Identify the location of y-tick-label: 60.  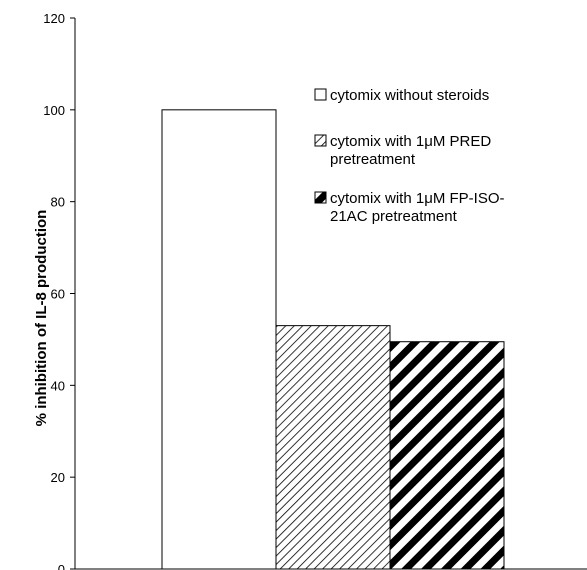
(58, 294).